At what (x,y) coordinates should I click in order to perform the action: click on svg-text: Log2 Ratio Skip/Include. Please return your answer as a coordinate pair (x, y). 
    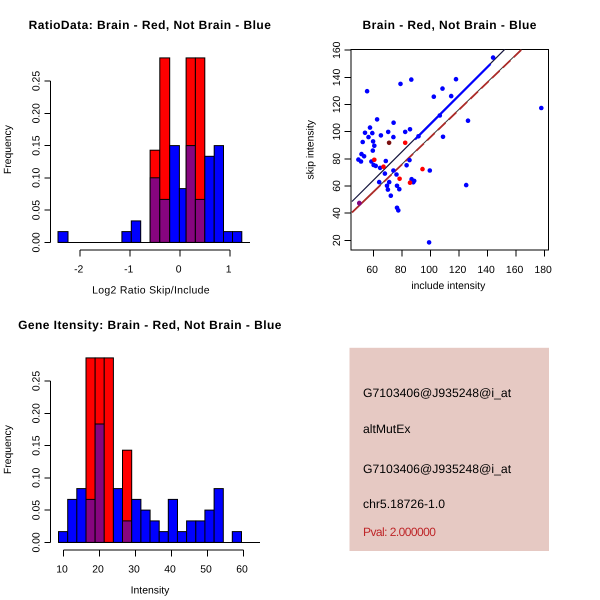
    Looking at the image, I should click on (151, 291).